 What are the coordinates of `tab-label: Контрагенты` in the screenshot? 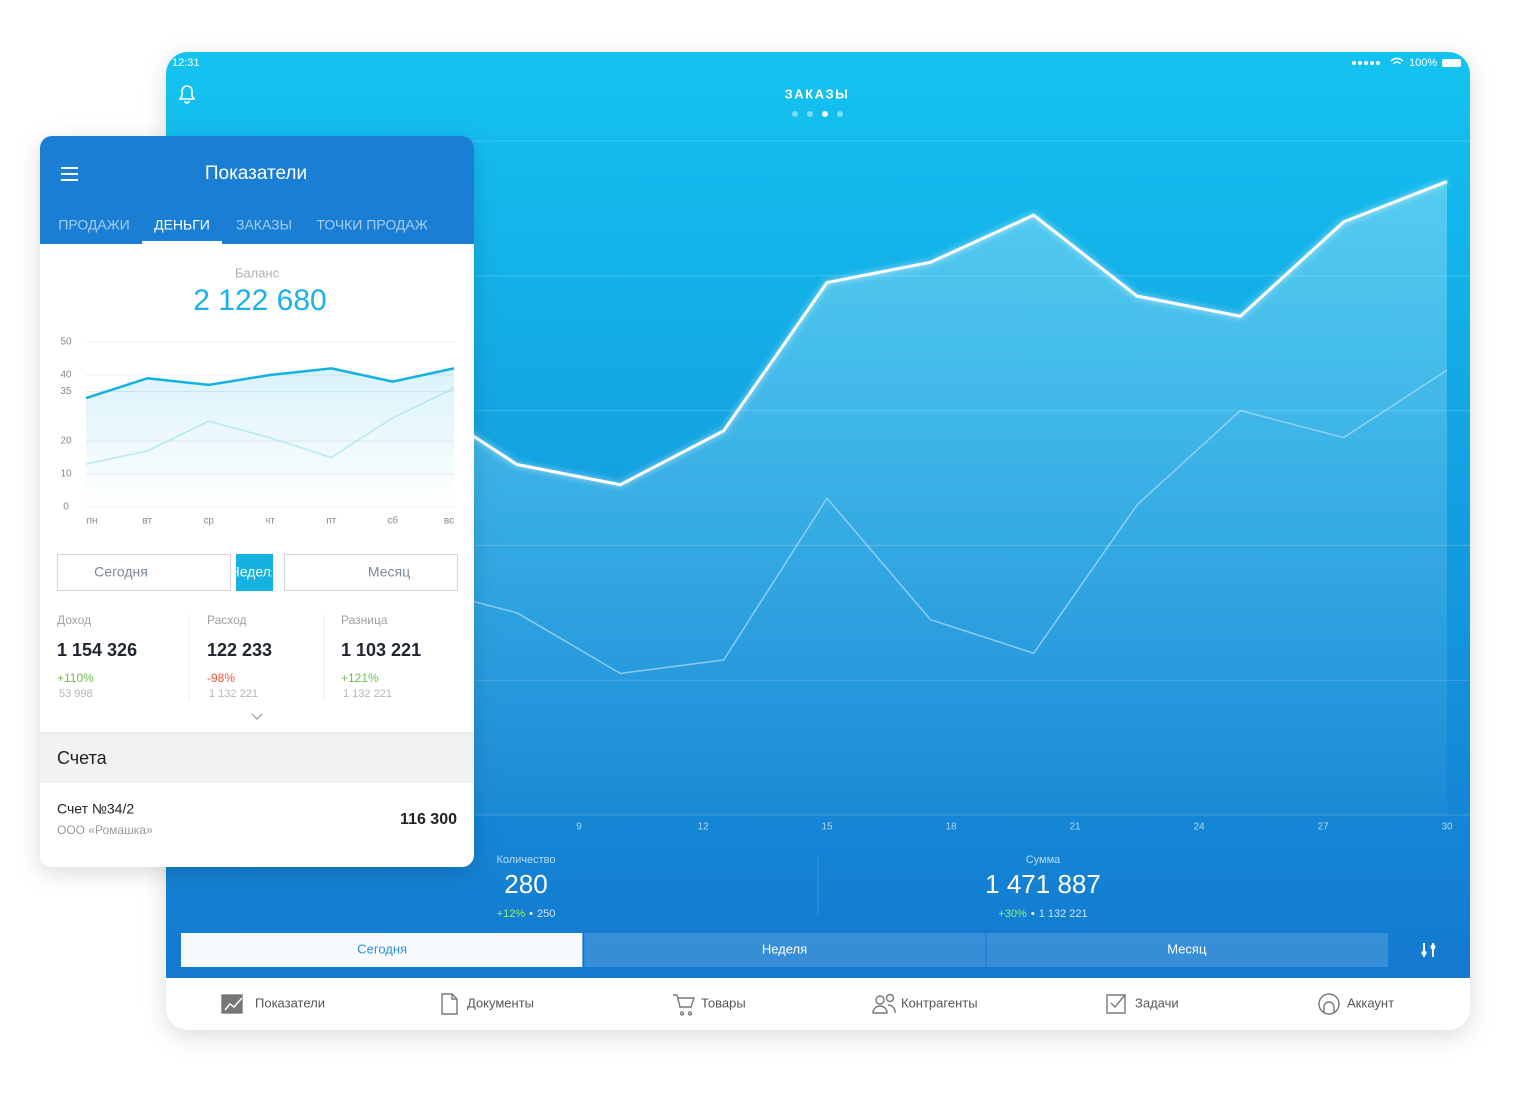 It's located at (939, 1002).